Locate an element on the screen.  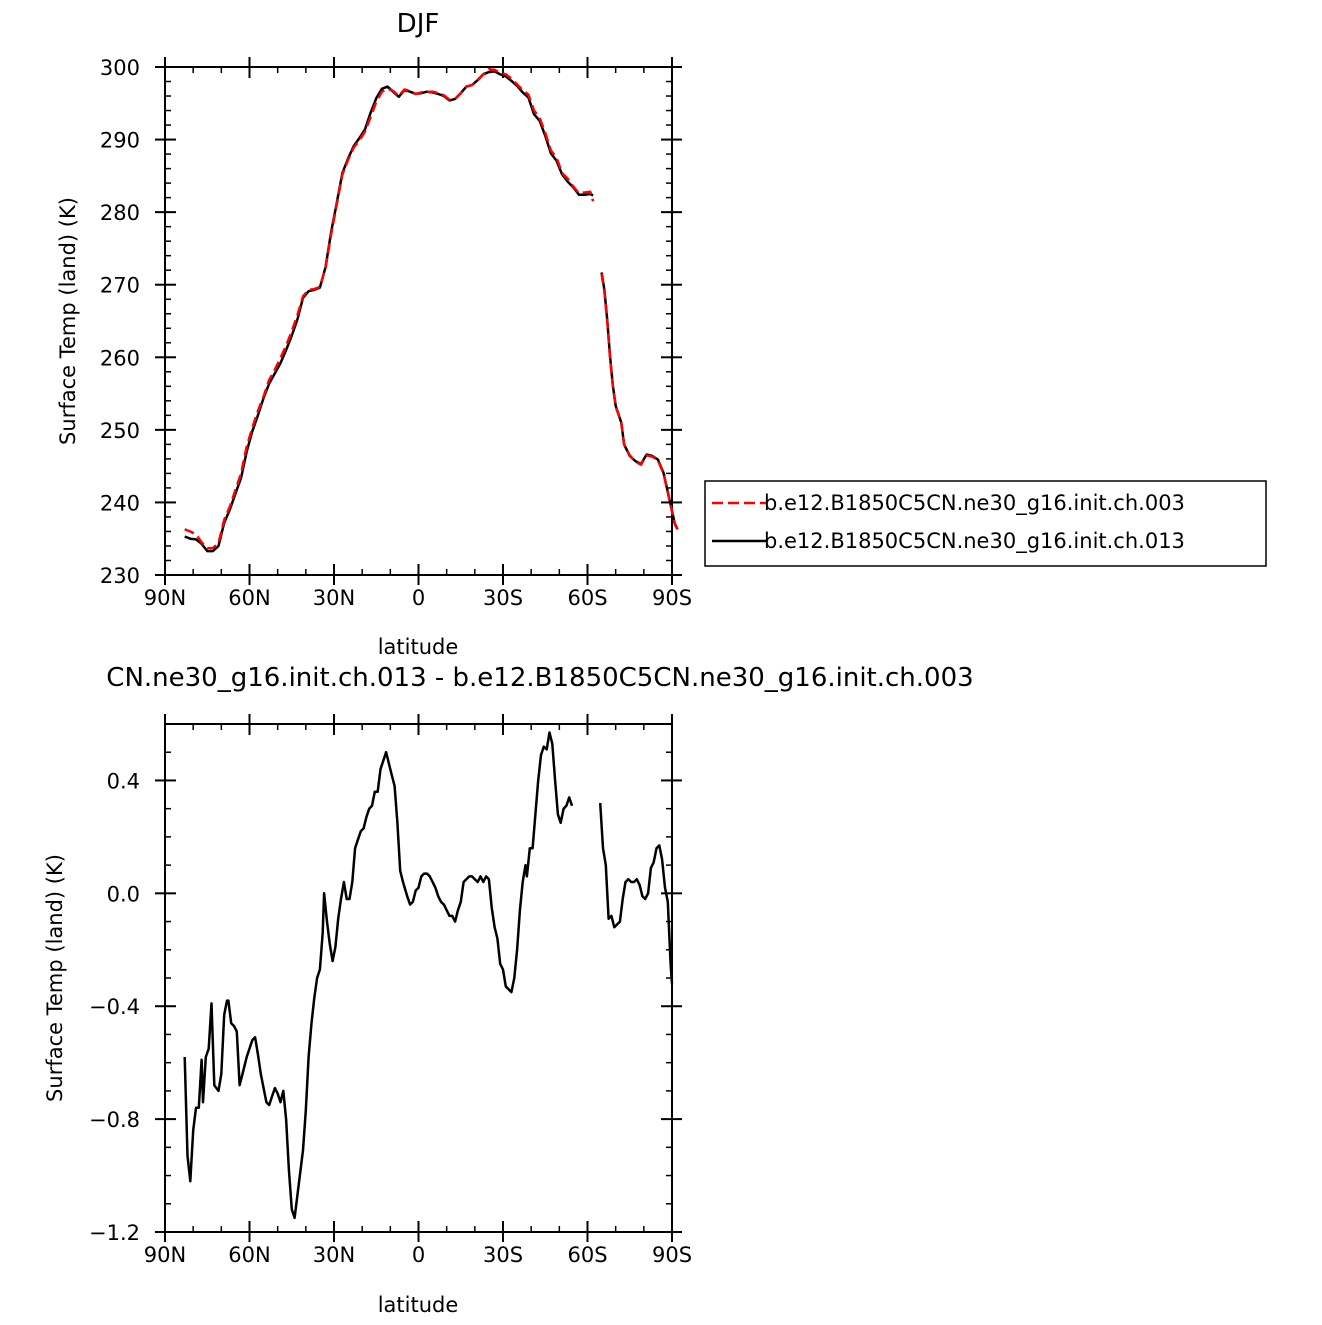
y-tick-label: −0.4 is located at coordinates (114, 1007).